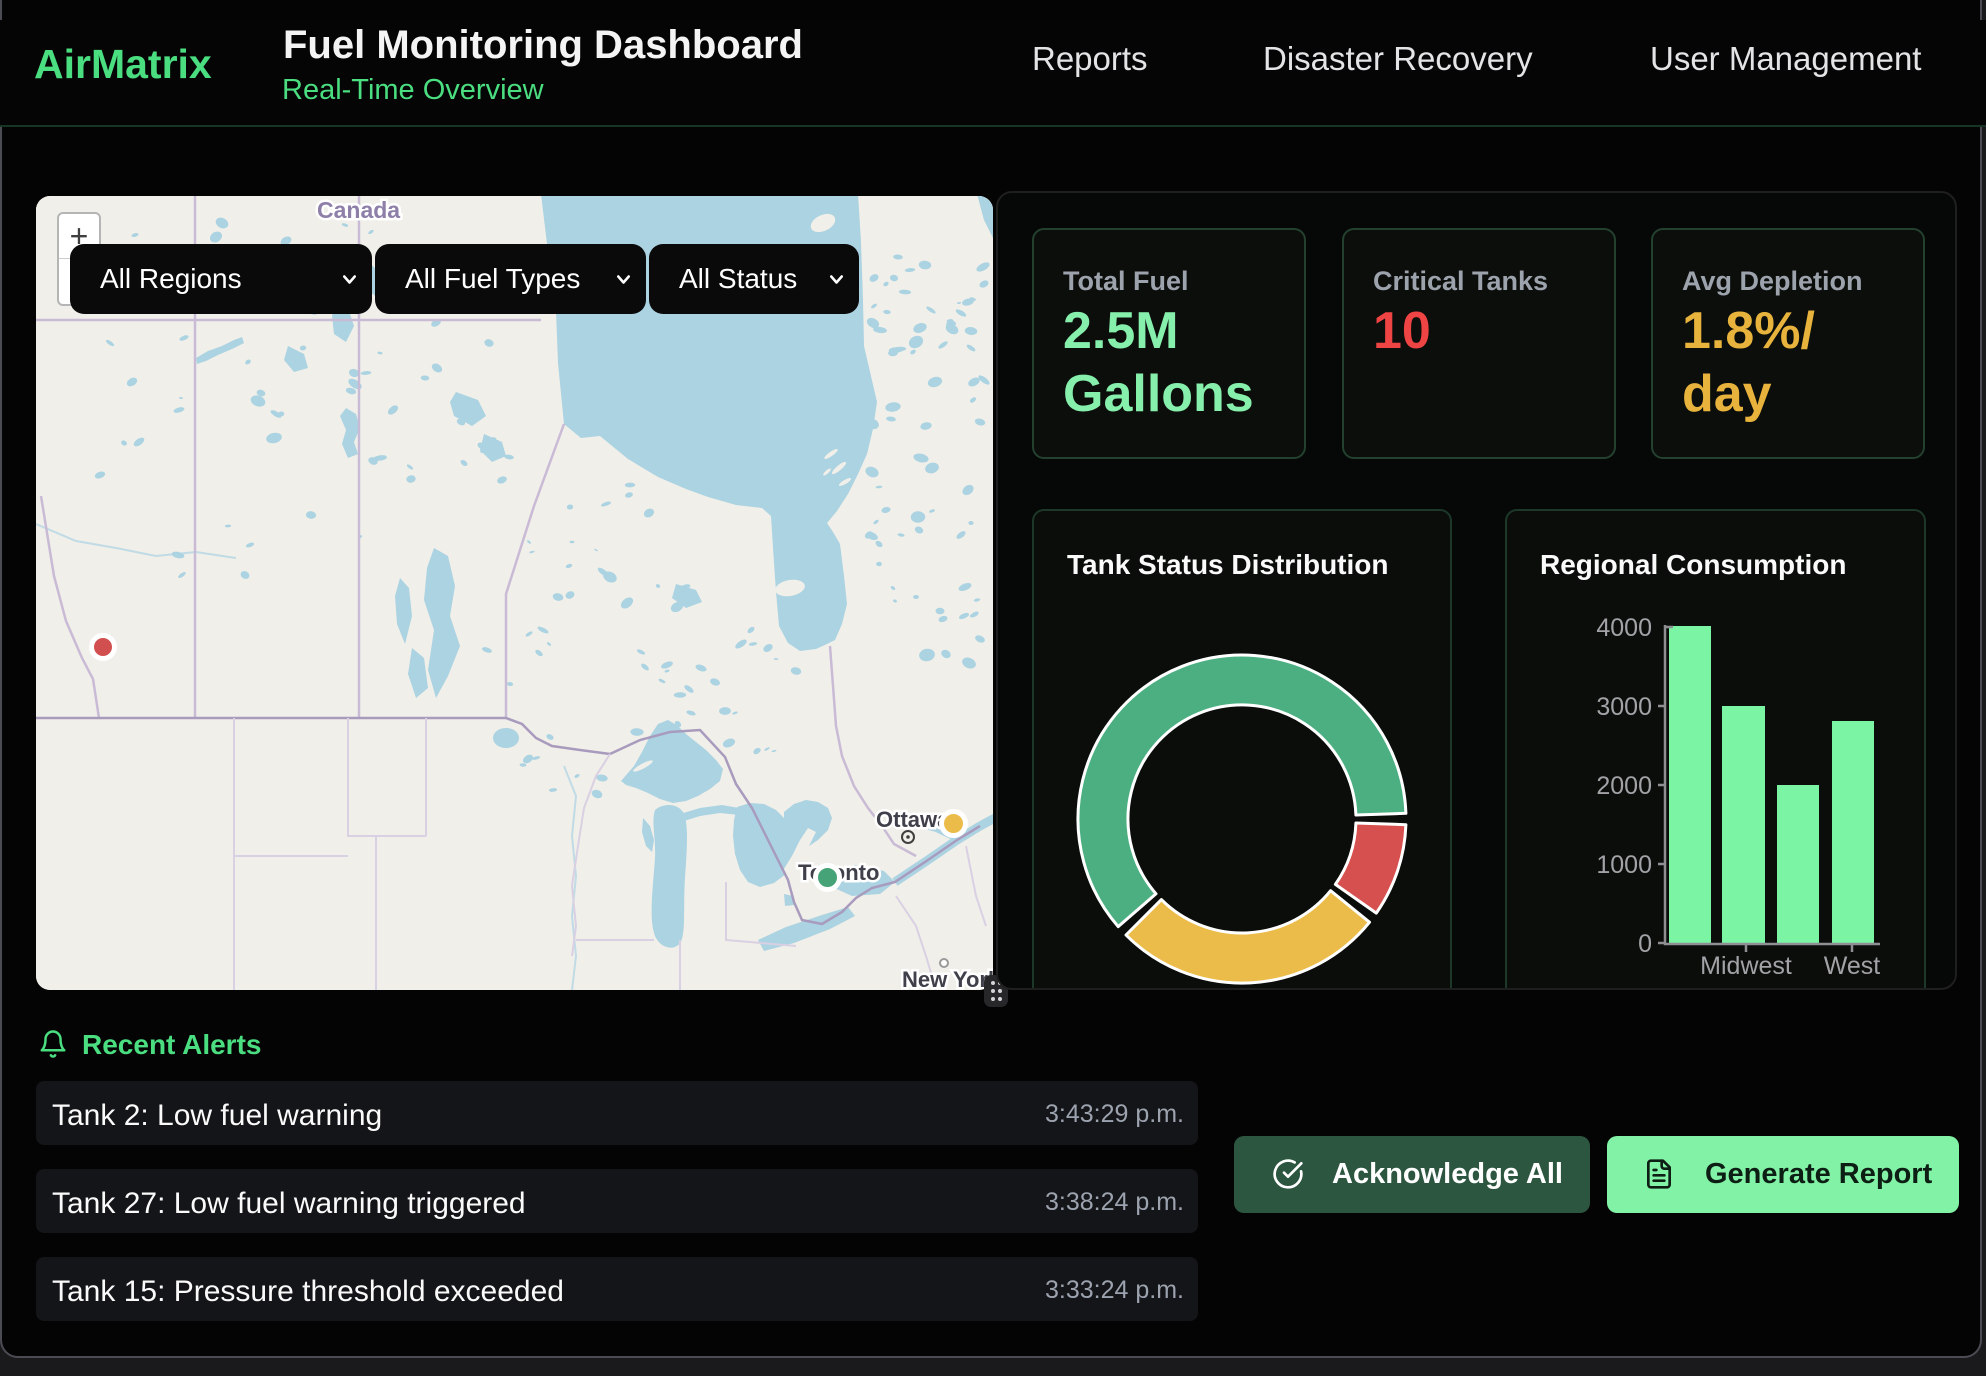 Image resolution: width=1986 pixels, height=1376 pixels. What do you see at coordinates (1746, 966) in the screenshot?
I see `svg-text: Midwest` at bounding box center [1746, 966].